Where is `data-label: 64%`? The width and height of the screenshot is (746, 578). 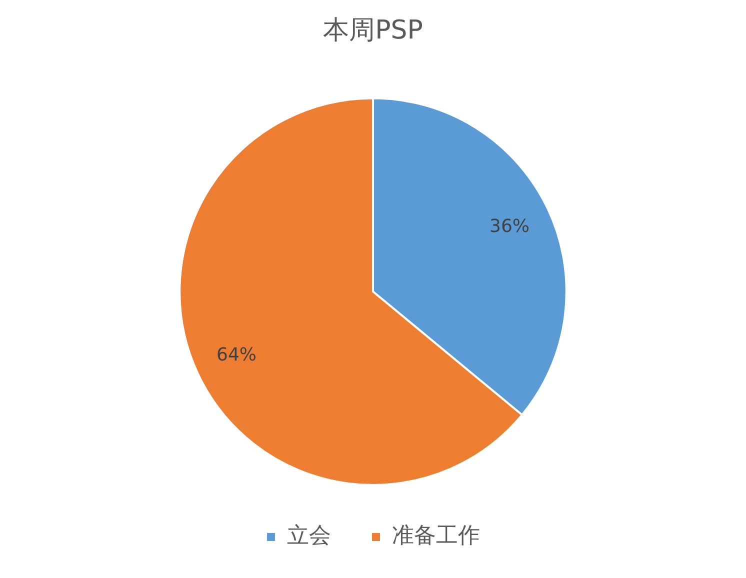 data-label: 64% is located at coordinates (236, 355).